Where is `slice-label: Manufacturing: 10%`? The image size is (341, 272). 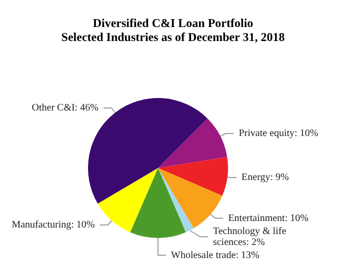
slice-label: Manufacturing: 10% is located at coordinates (53, 225).